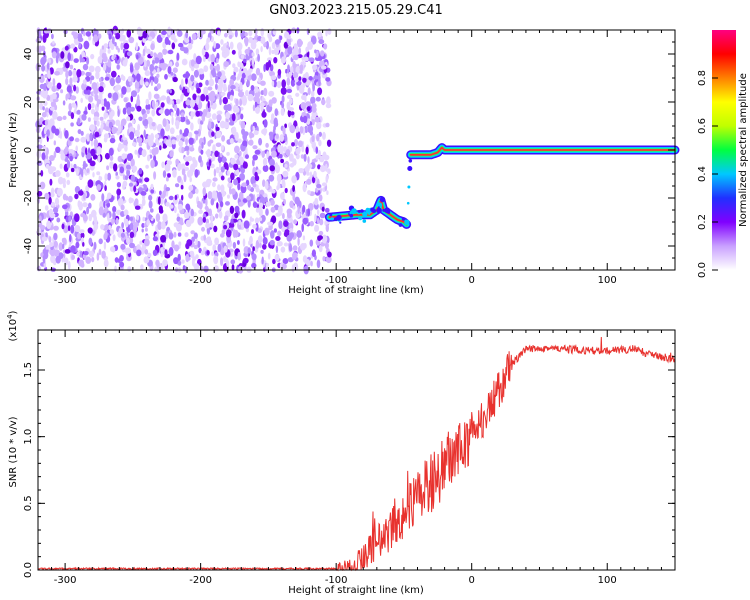  I want to click on signal-speckle, so click(338, 218).